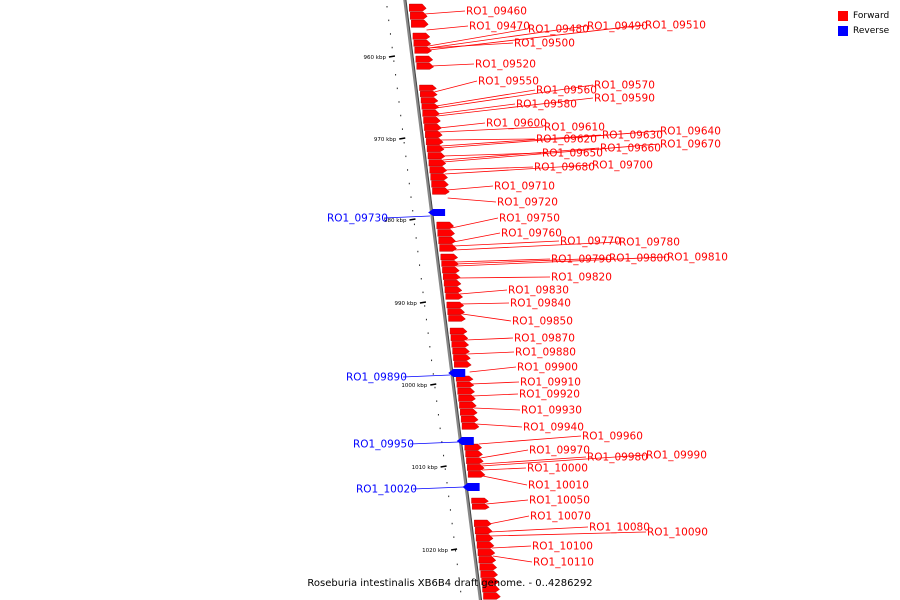 This screenshot has height=600, width=900. I want to click on gene-label-ro1_09750: RO1_09750, so click(529, 219).